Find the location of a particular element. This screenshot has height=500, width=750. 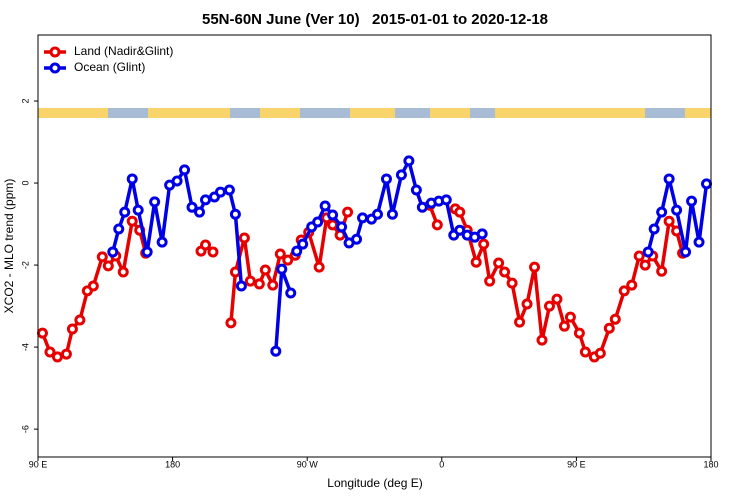

x-axis-label: Longitude (deg E) is located at coordinates (374, 483).